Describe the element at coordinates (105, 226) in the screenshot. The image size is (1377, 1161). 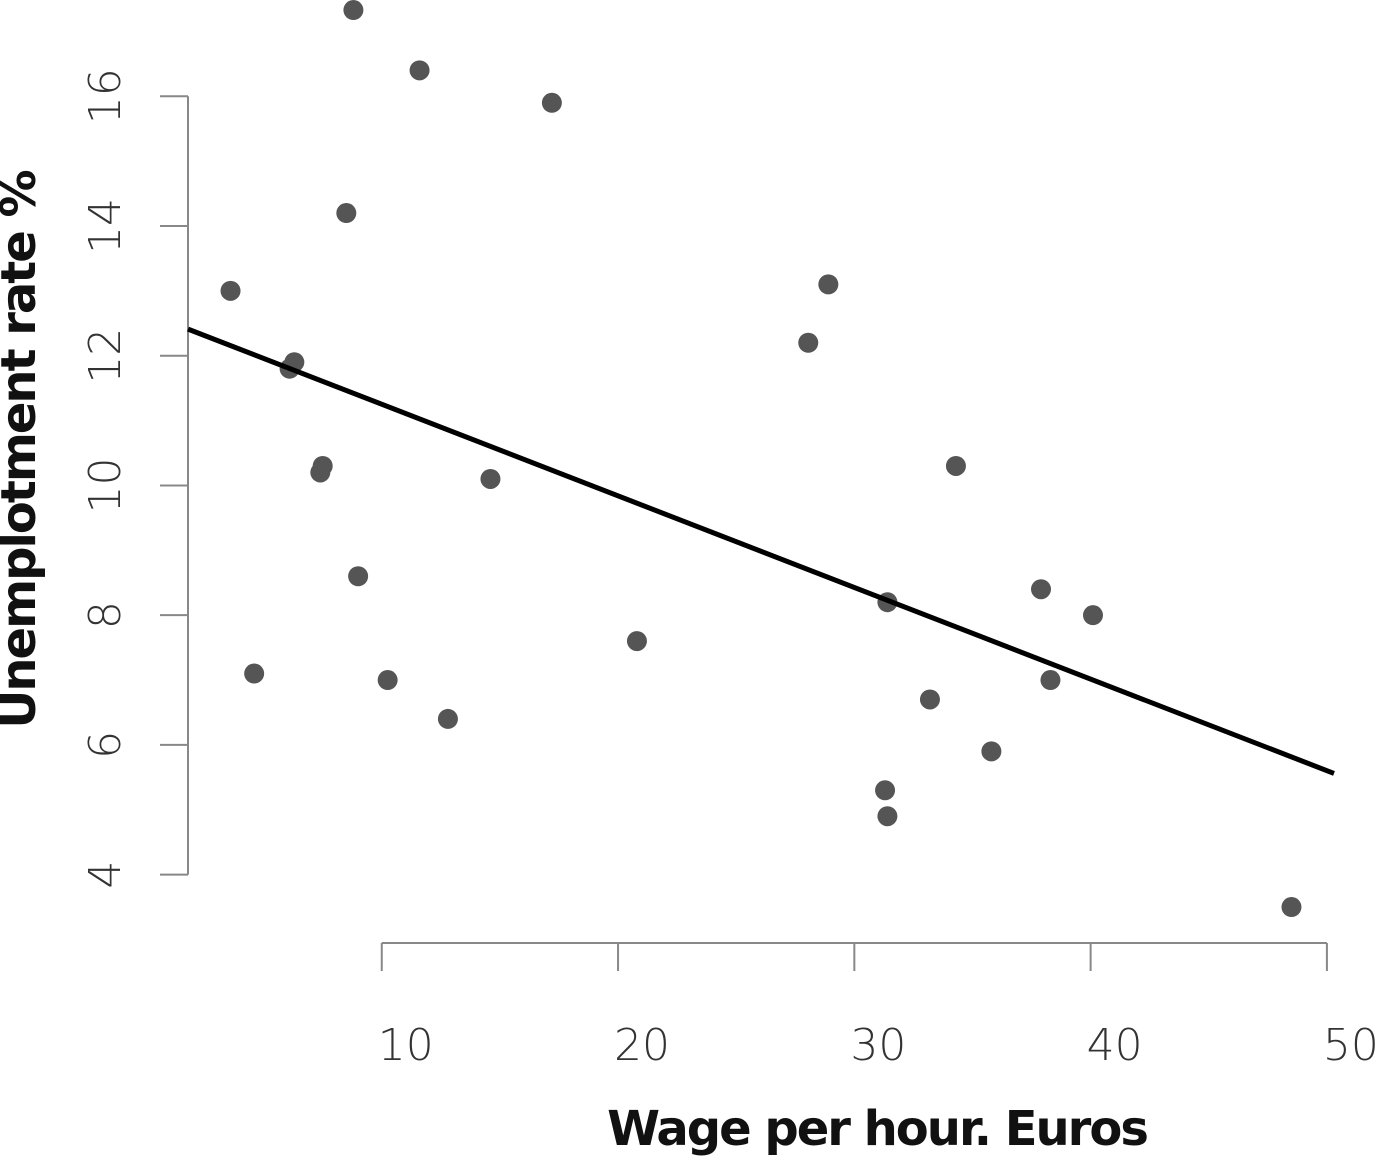
I see `y-tick-label: 14` at that location.